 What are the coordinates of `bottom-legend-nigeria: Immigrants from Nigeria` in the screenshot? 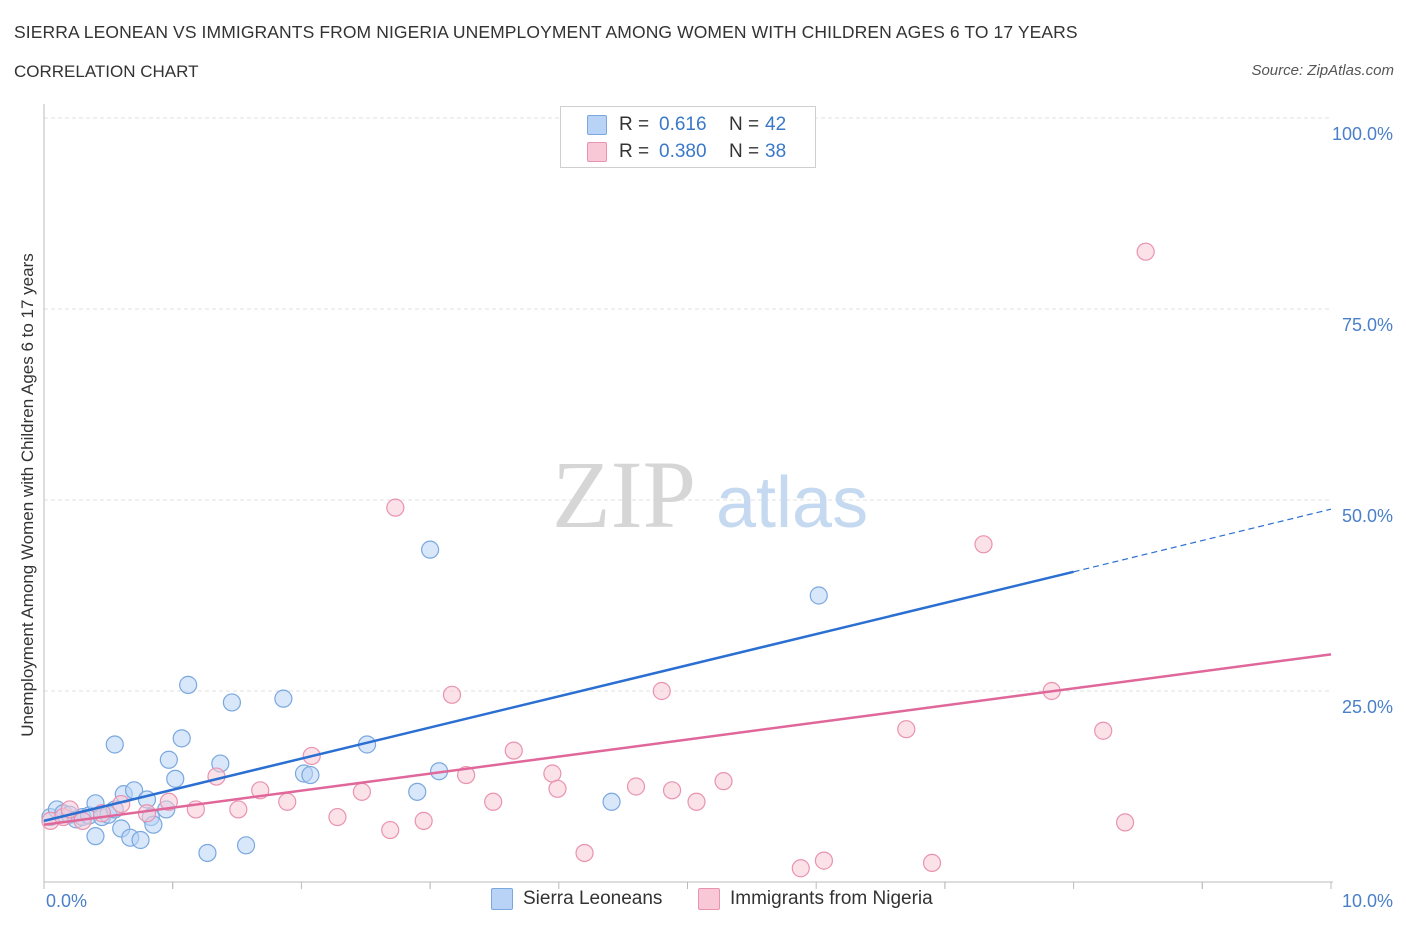 It's located at (815, 899).